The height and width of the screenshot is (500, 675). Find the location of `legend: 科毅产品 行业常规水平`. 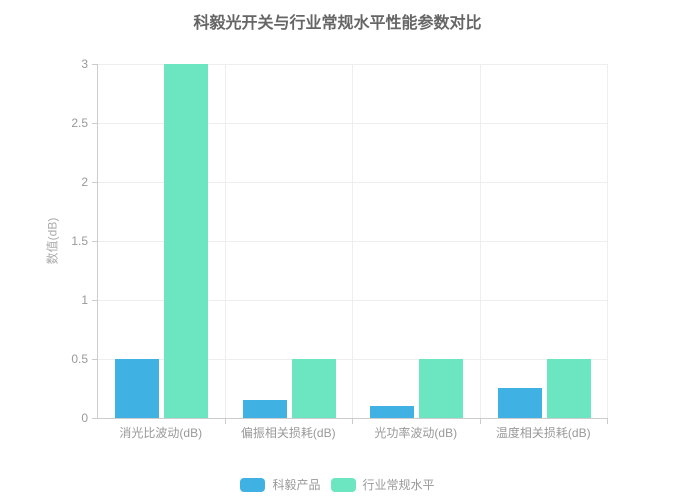

legend: 科毅产品 行业常规水平 is located at coordinates (337, 485).